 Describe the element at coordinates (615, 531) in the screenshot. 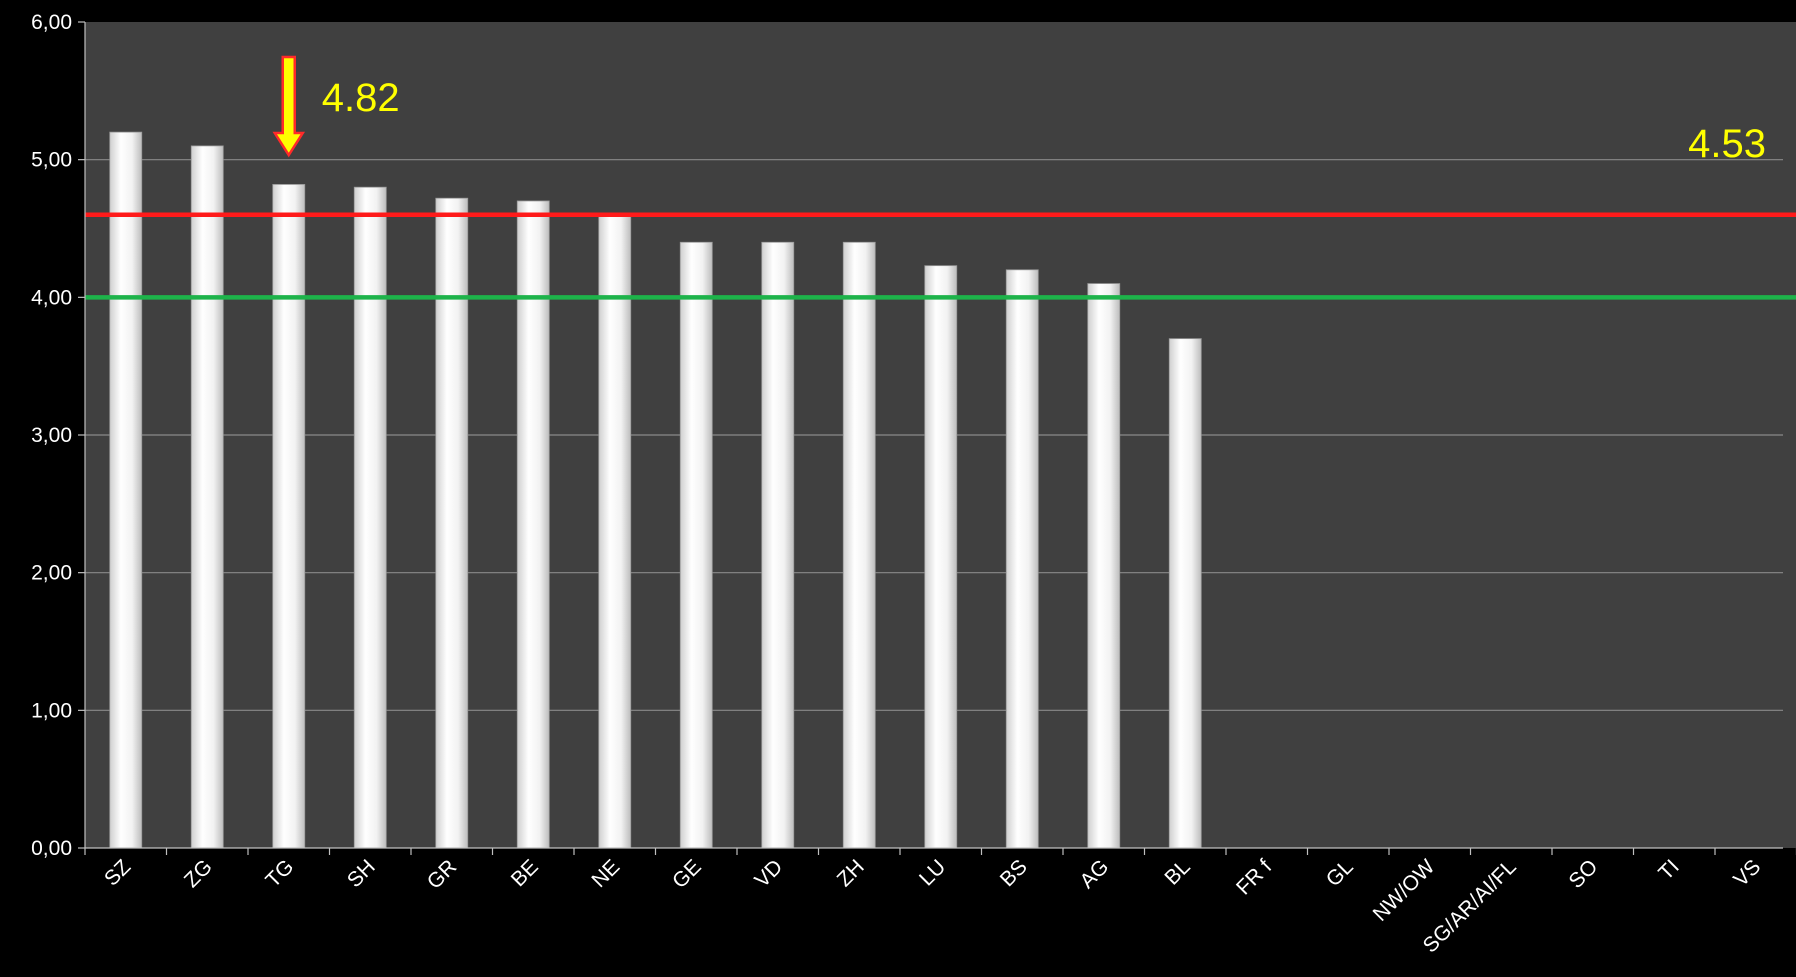

I see `bar-ne` at that location.